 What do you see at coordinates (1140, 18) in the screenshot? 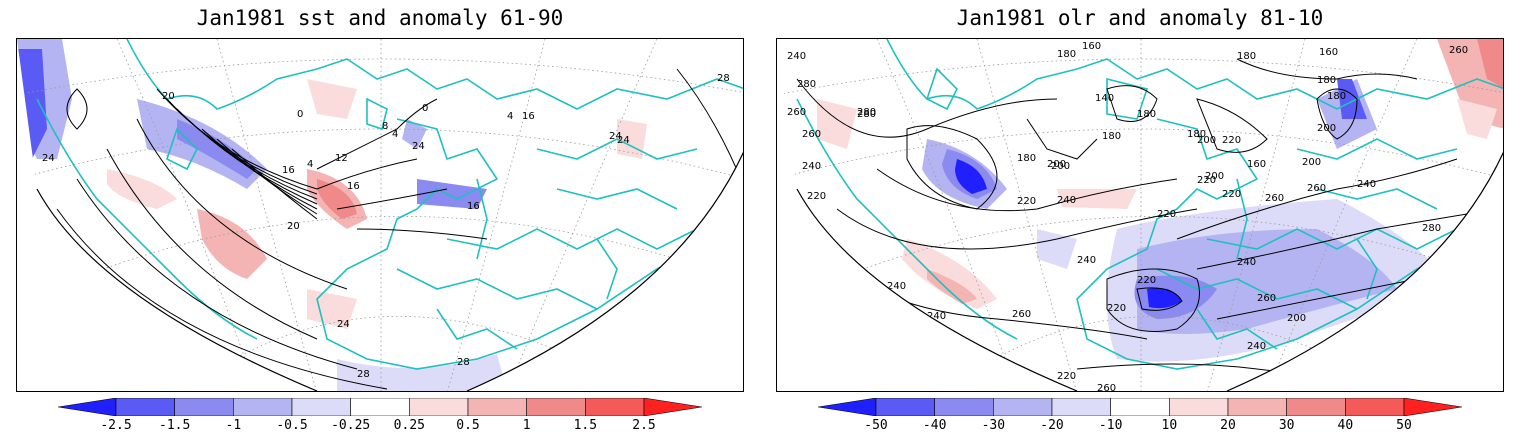
I see `olr-map-title: Jan1981 olr and anomaly 81-10` at bounding box center [1140, 18].